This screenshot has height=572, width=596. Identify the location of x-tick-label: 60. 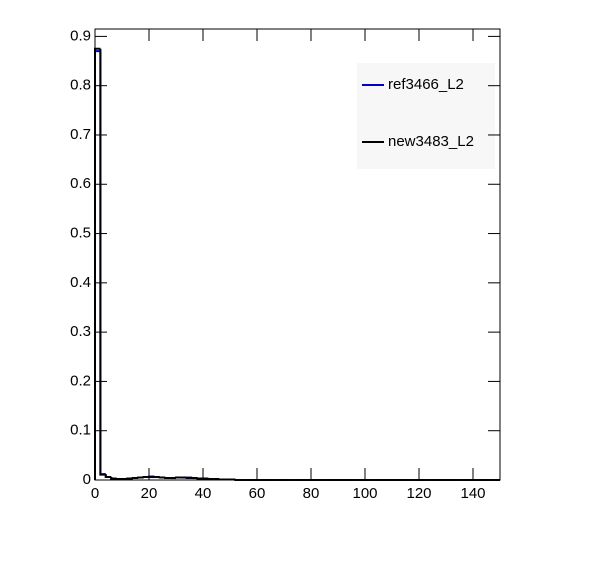
(257, 493).